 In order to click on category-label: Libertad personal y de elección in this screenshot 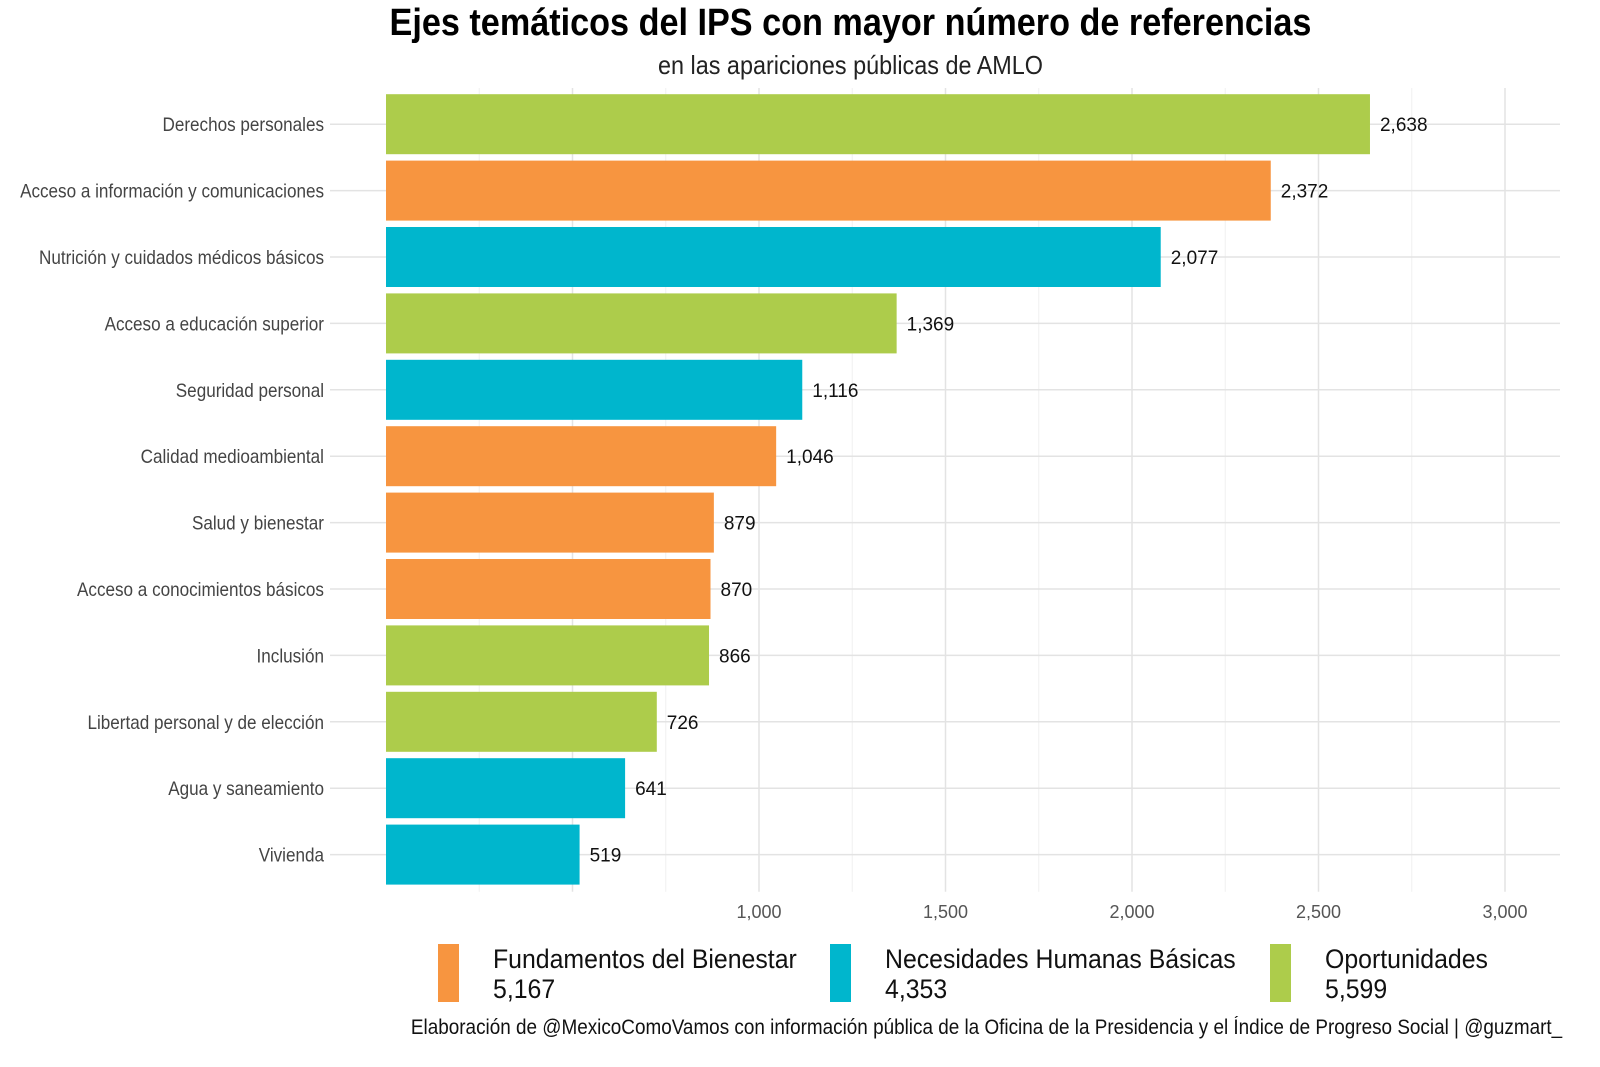, I will do `click(205, 722)`.